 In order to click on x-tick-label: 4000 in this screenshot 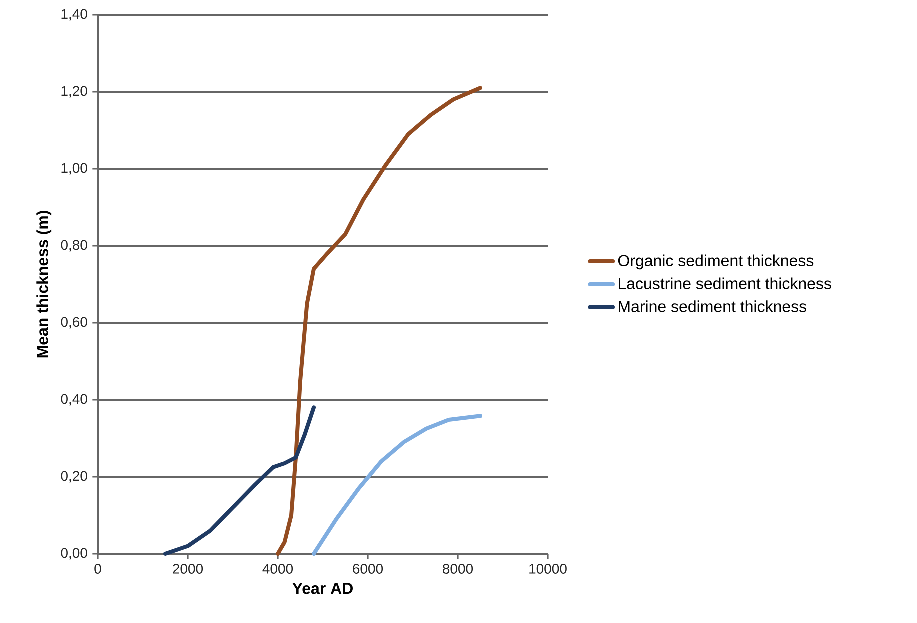, I will do `click(278, 569)`.